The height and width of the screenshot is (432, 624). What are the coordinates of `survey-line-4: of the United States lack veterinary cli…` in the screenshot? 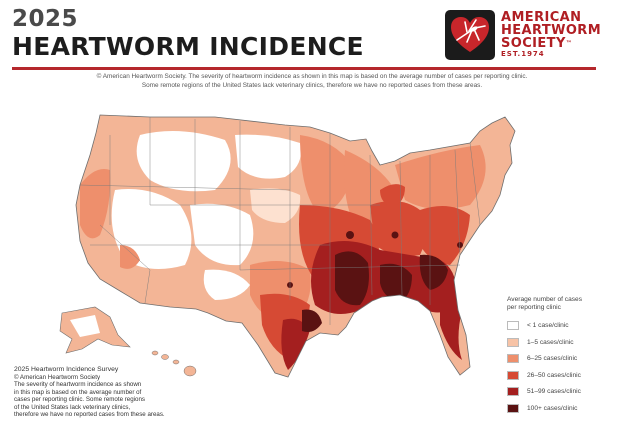 It's located at (72, 407).